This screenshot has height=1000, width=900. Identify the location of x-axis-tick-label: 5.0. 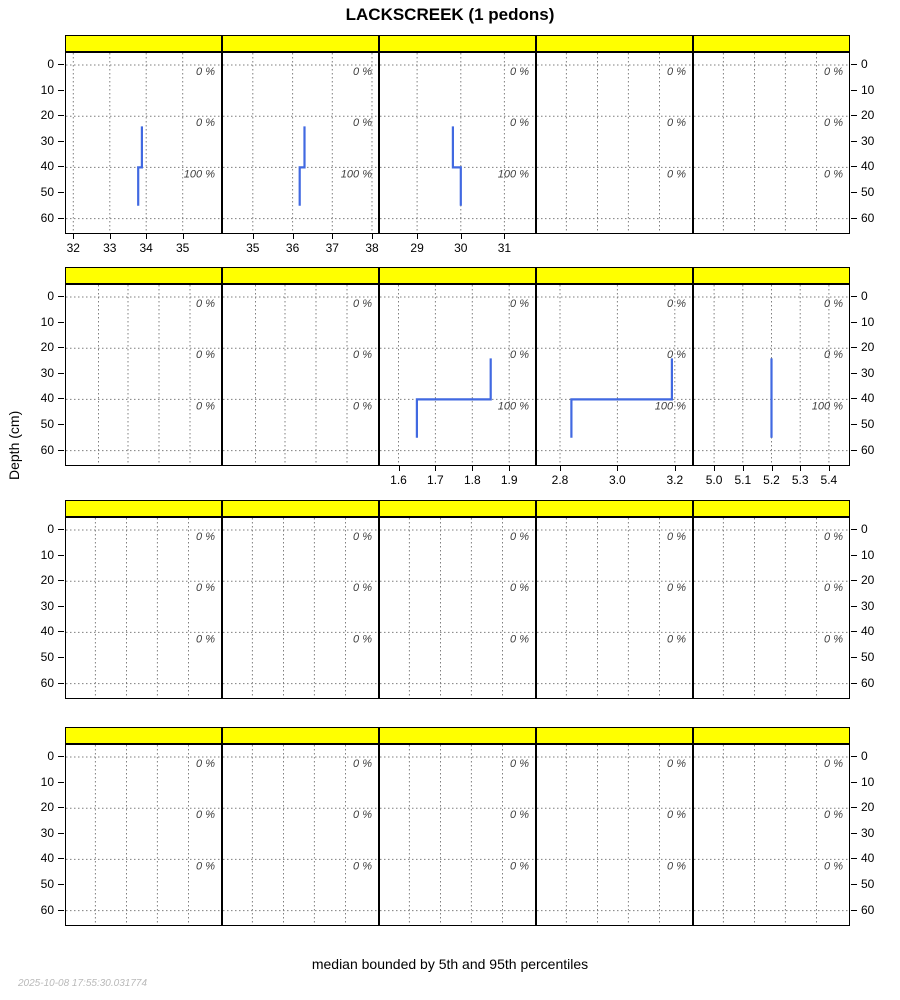
(714, 480).